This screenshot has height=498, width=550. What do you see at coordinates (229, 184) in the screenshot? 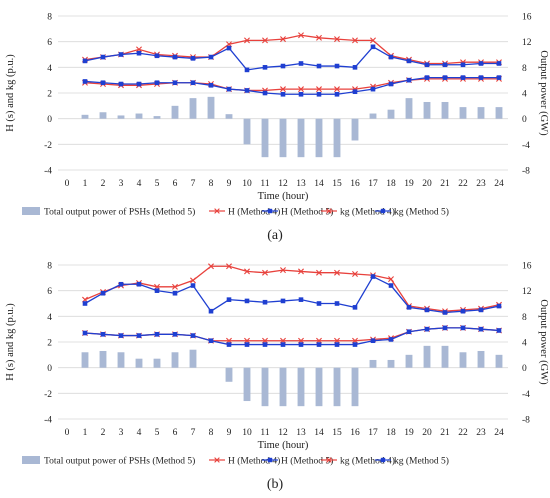
I see `x-tick-label: 9` at bounding box center [229, 184].